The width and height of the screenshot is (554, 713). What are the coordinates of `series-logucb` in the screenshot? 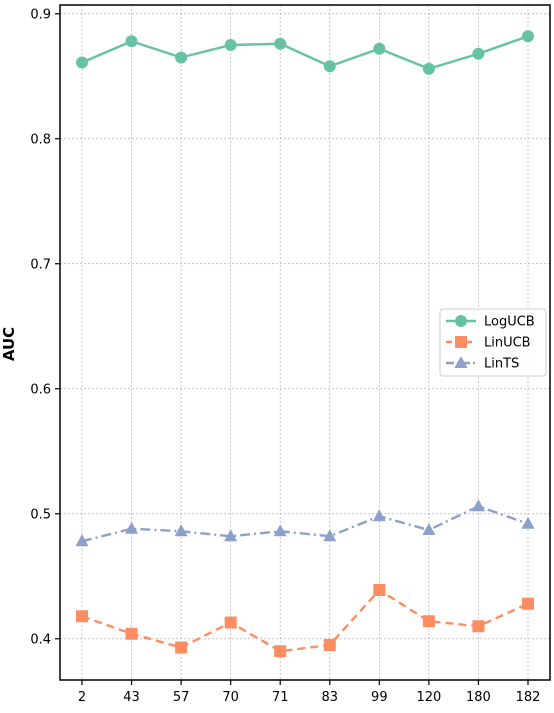 It's located at (305, 52).